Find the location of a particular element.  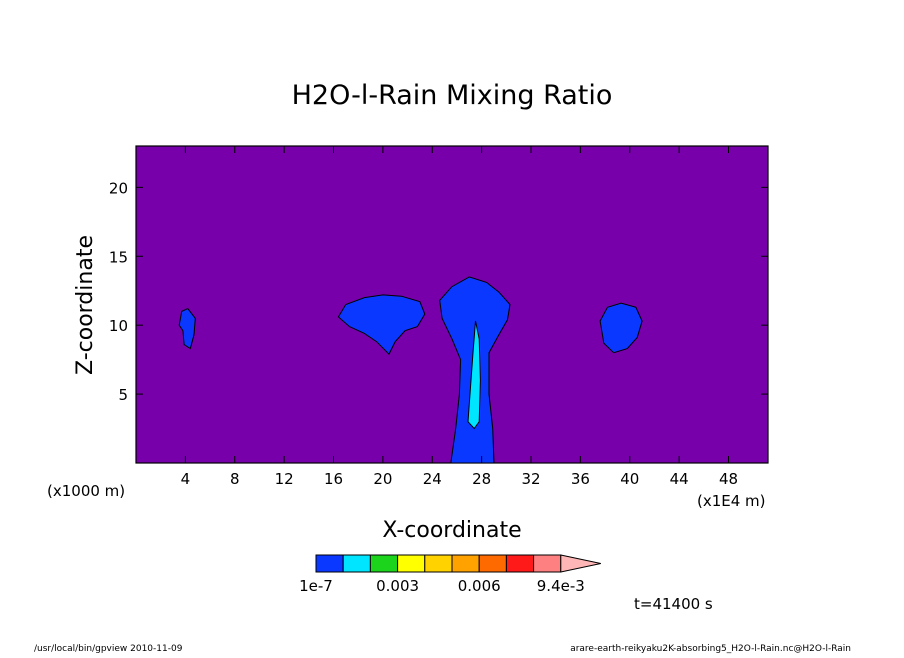

y-axis-label: Z-coordinate is located at coordinates (85, 305).